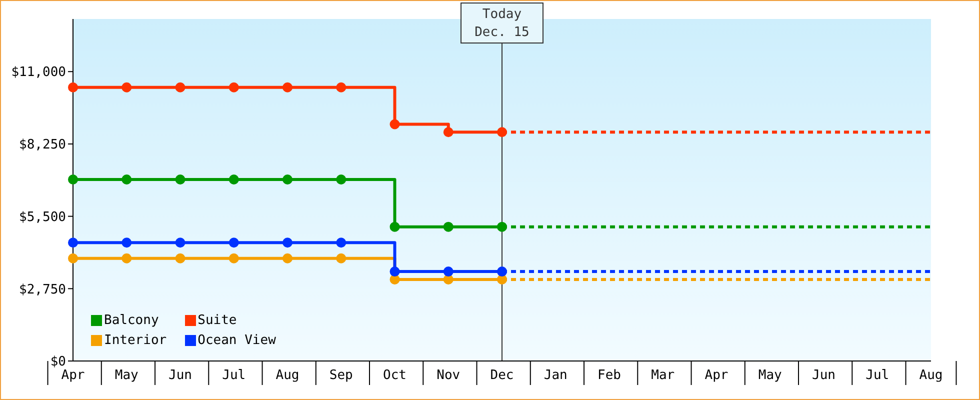 Image resolution: width=980 pixels, height=400 pixels. What do you see at coordinates (42, 290) in the screenshot?
I see `y-tick-label: $2,750` at bounding box center [42, 290].